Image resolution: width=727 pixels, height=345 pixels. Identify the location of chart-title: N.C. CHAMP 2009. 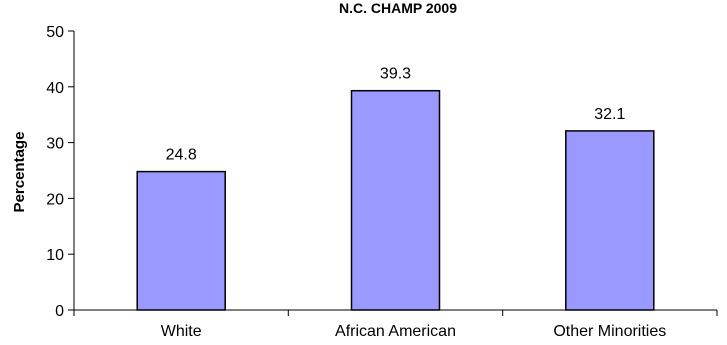
(398, 8).